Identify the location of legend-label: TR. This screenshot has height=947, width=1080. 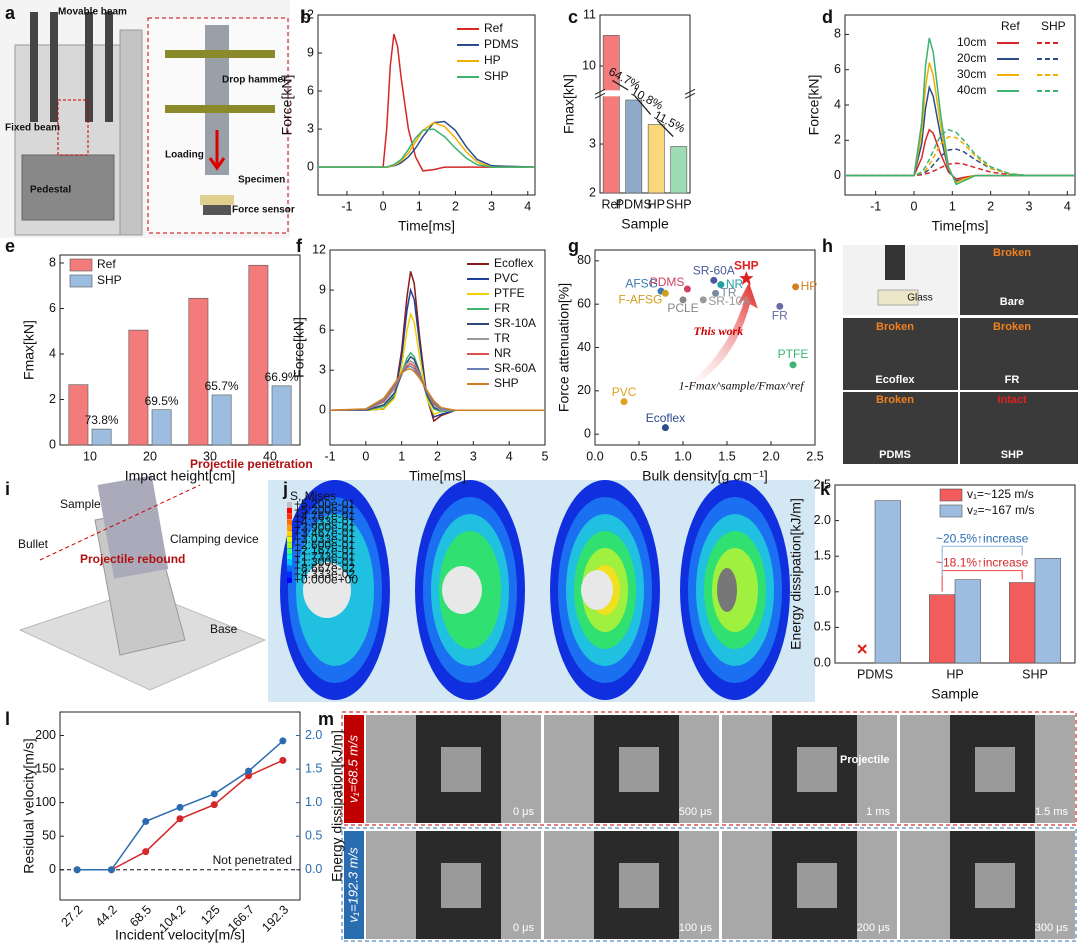
(502, 338).